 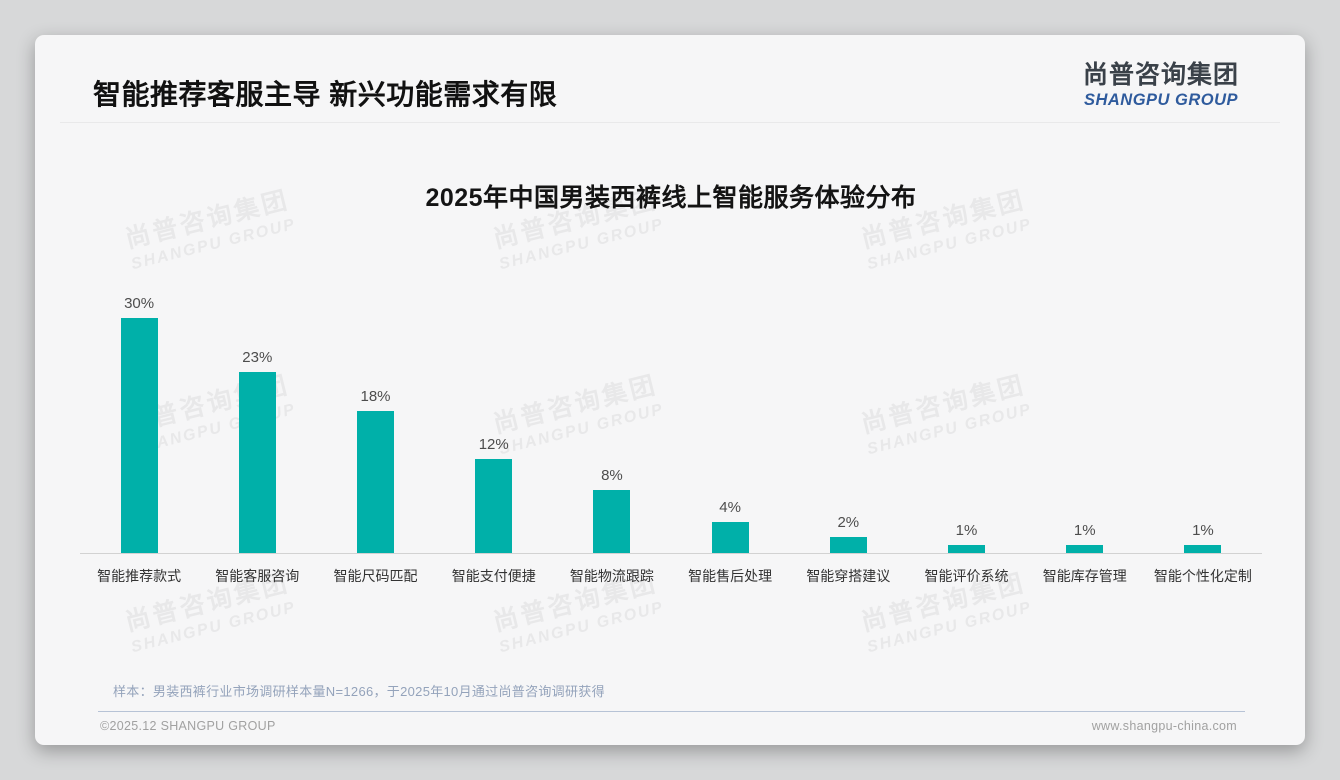 I want to click on bar-value-label: 4%, so click(x=730, y=507).